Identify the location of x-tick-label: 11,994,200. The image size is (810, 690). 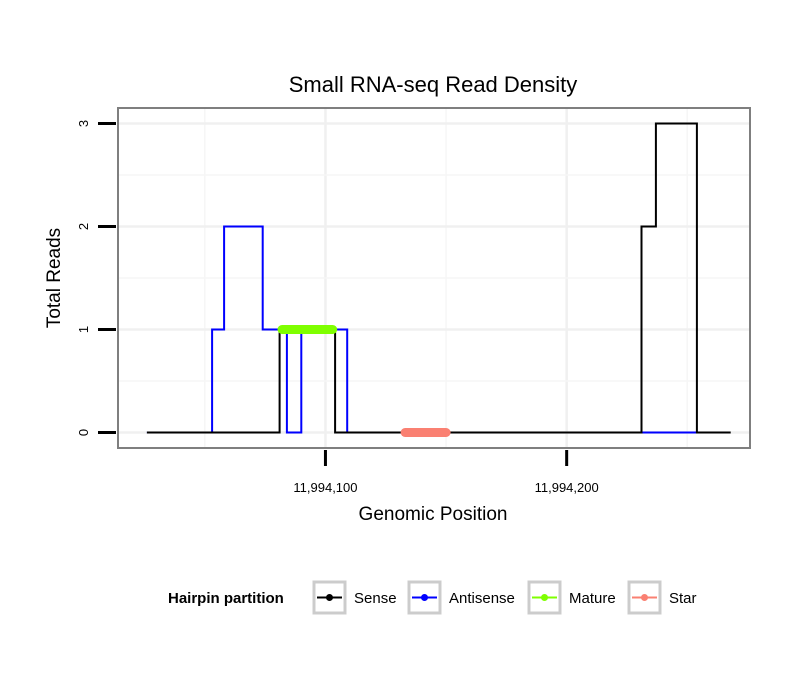
(567, 487).